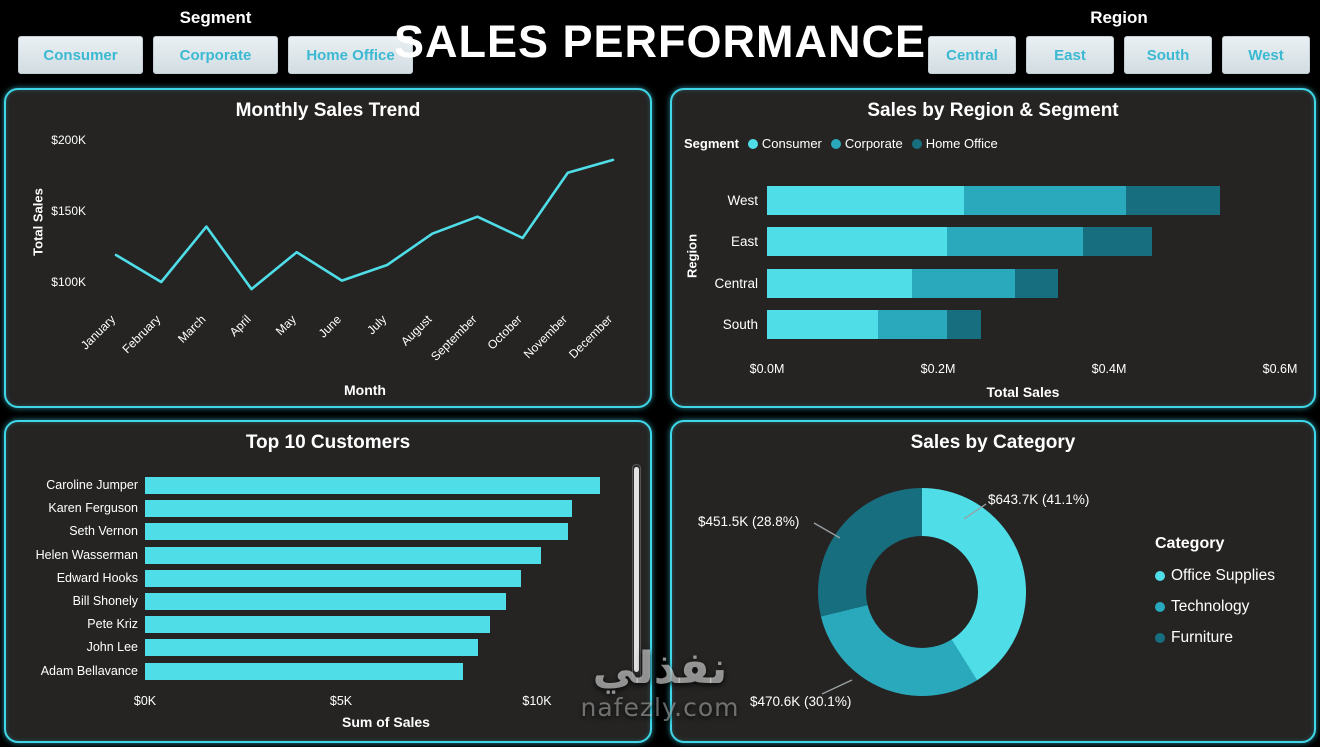 The height and width of the screenshot is (747, 1320). What do you see at coordinates (312, 648) in the screenshot?
I see `bar-john-lee` at bounding box center [312, 648].